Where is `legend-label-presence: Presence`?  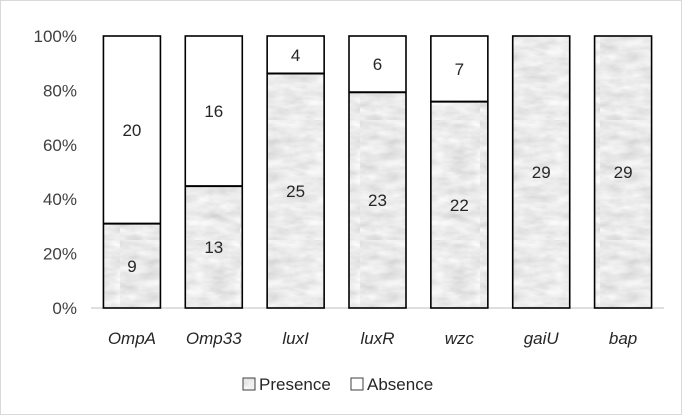
legend-label-presence: Presence is located at coordinates (295, 384).